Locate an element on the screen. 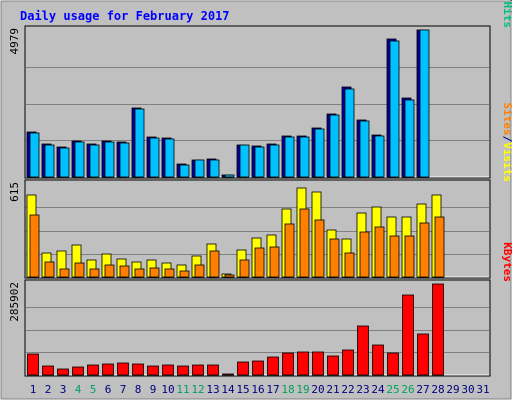 This screenshot has height=400, width=512. max-value-label: 4979 is located at coordinates (14, 41).